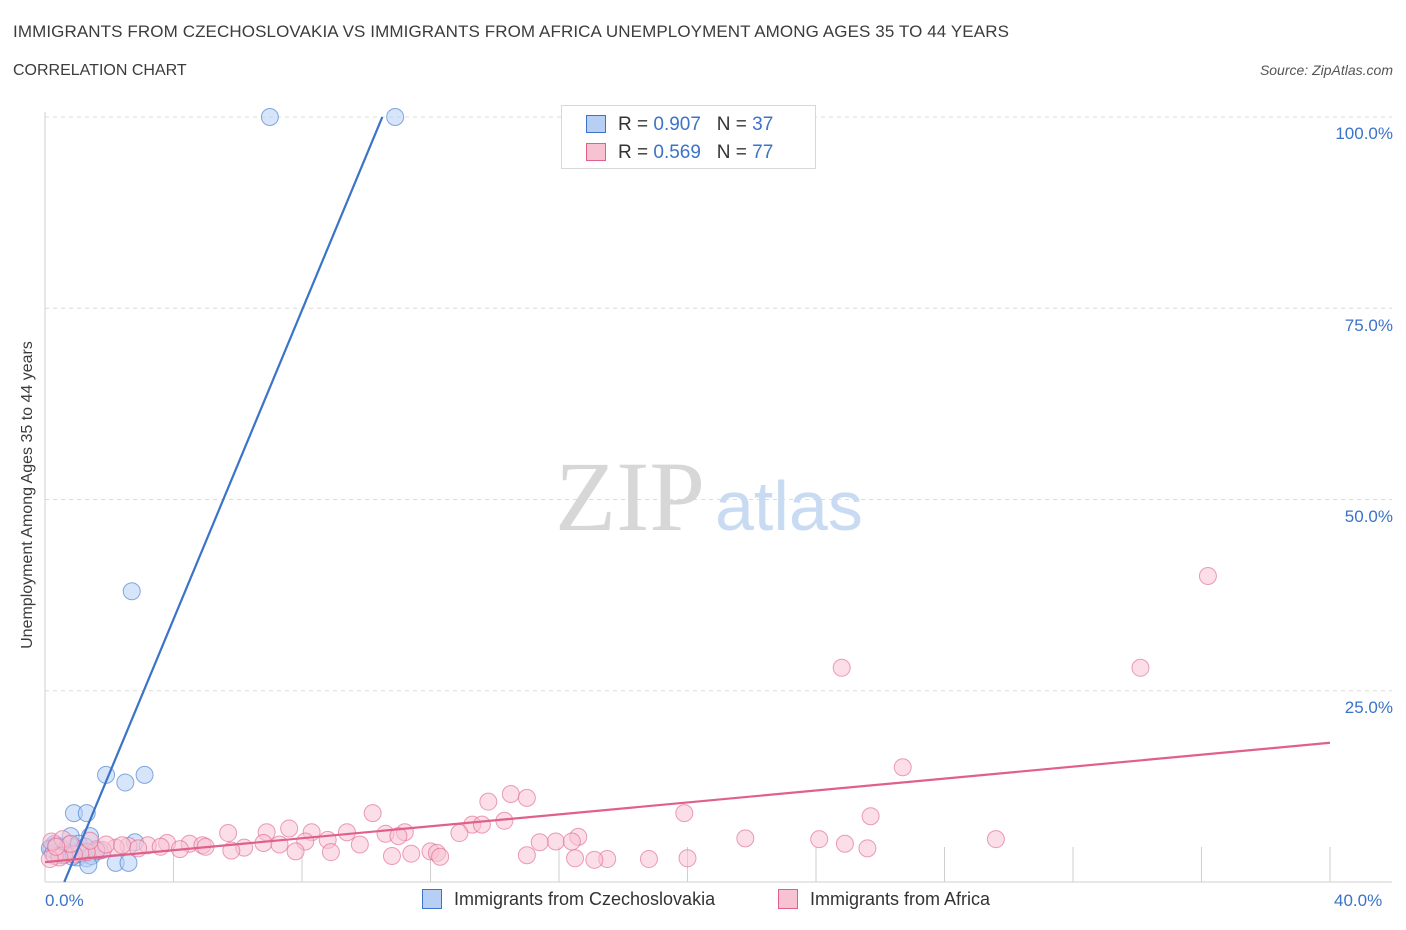 The image size is (1406, 930). What do you see at coordinates (1368, 516) in the screenshot?
I see `y-tick-label-50: 50.0%` at bounding box center [1368, 516].